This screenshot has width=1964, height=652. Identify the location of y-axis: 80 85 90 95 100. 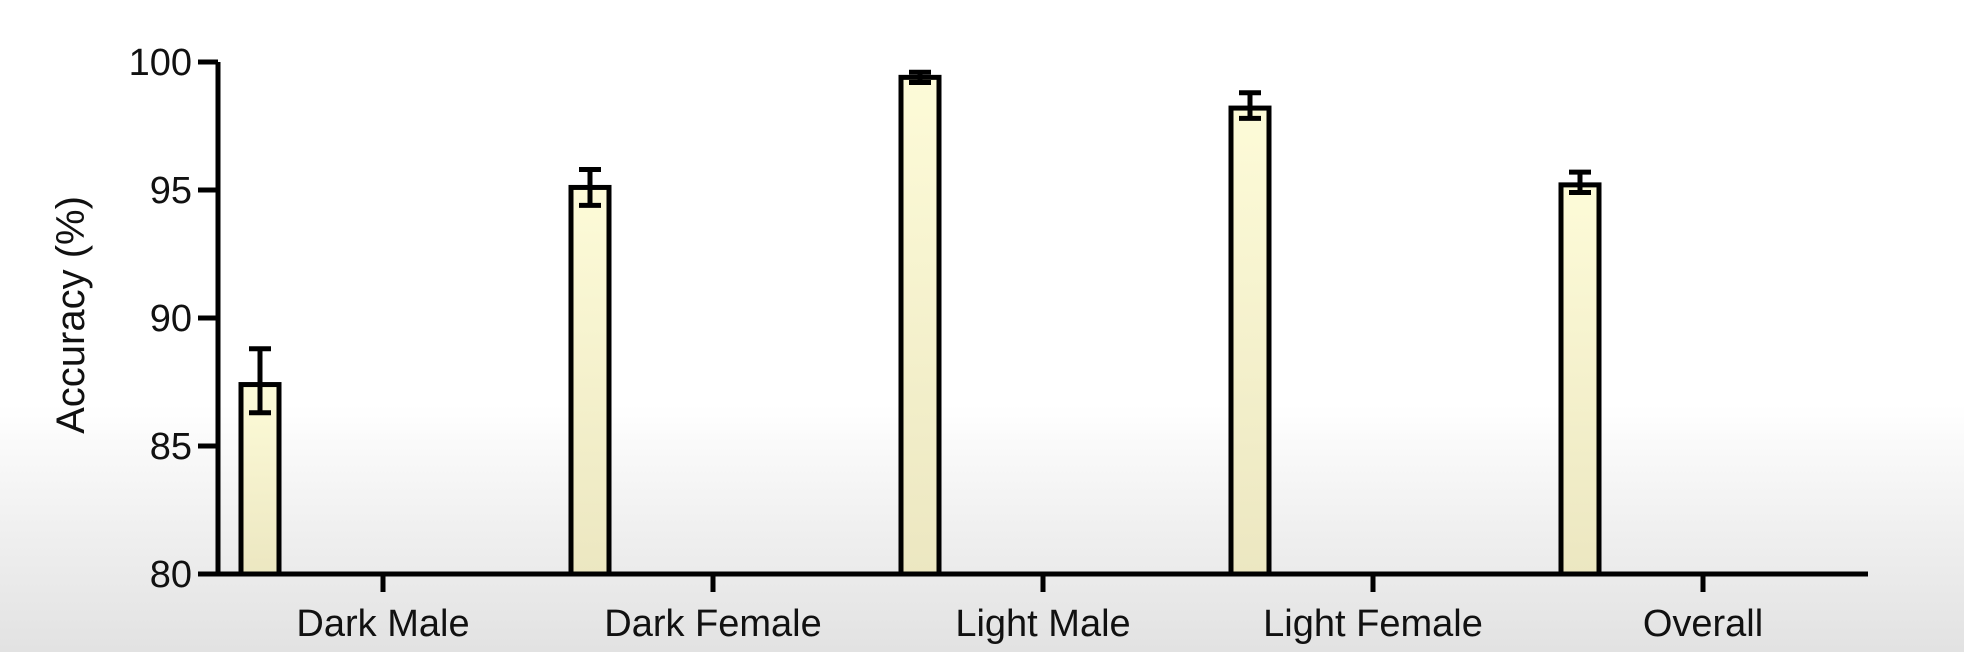
(175, 319).